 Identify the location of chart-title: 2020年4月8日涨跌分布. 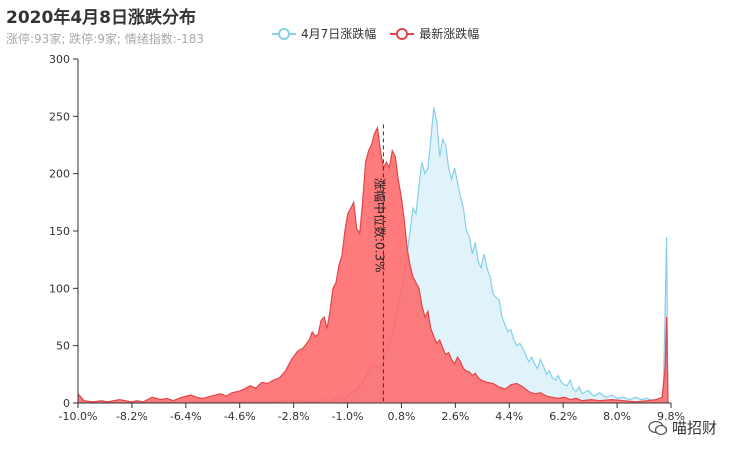
(101, 18).